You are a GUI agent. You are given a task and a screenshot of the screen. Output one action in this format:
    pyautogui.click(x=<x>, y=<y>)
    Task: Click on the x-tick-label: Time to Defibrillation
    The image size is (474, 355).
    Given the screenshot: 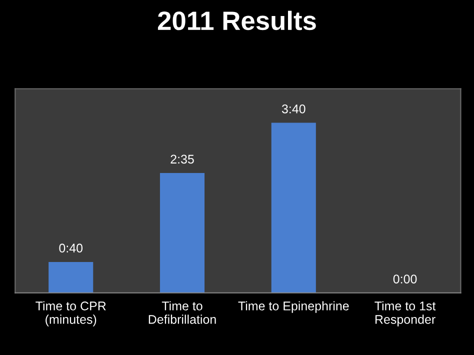 What is the action you would take?
    pyautogui.click(x=182, y=312)
    